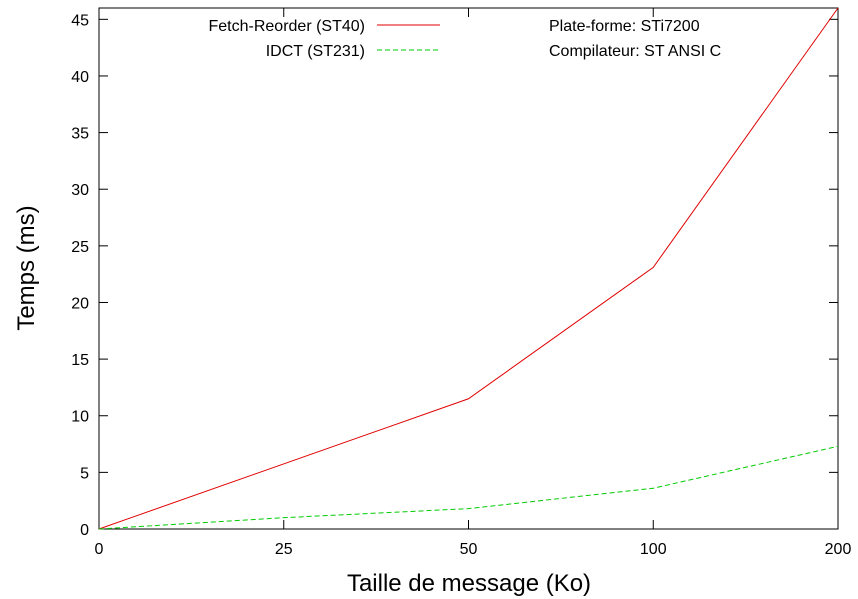 Image resolution: width=858 pixels, height=599 pixels. What do you see at coordinates (80, 190) in the screenshot?
I see `y-tick-label: 30` at bounding box center [80, 190].